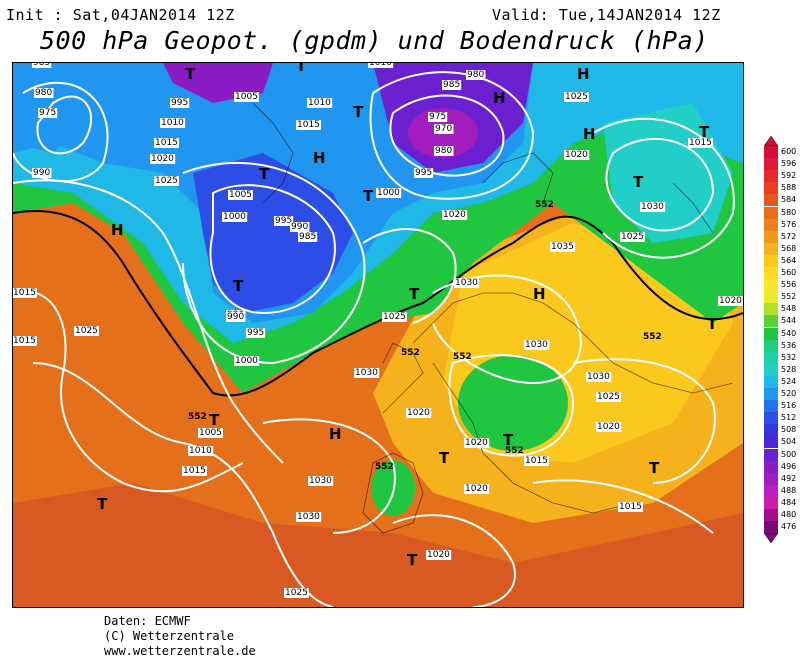 The width and height of the screenshot is (812, 671). What do you see at coordinates (789, 188) in the screenshot?
I see `scale-label: 588` at bounding box center [789, 188].